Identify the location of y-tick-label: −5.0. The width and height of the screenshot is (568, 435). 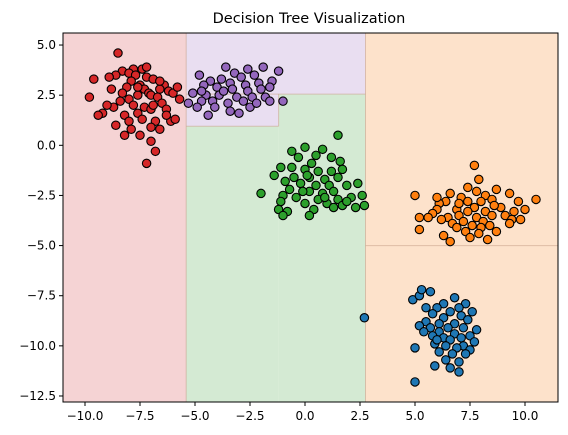
(41, 246).